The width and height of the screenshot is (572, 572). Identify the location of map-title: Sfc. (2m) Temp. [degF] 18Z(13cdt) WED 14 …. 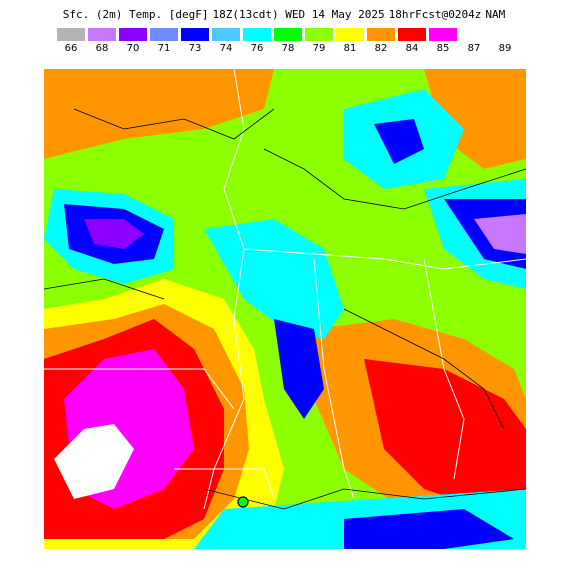
(286, 14).